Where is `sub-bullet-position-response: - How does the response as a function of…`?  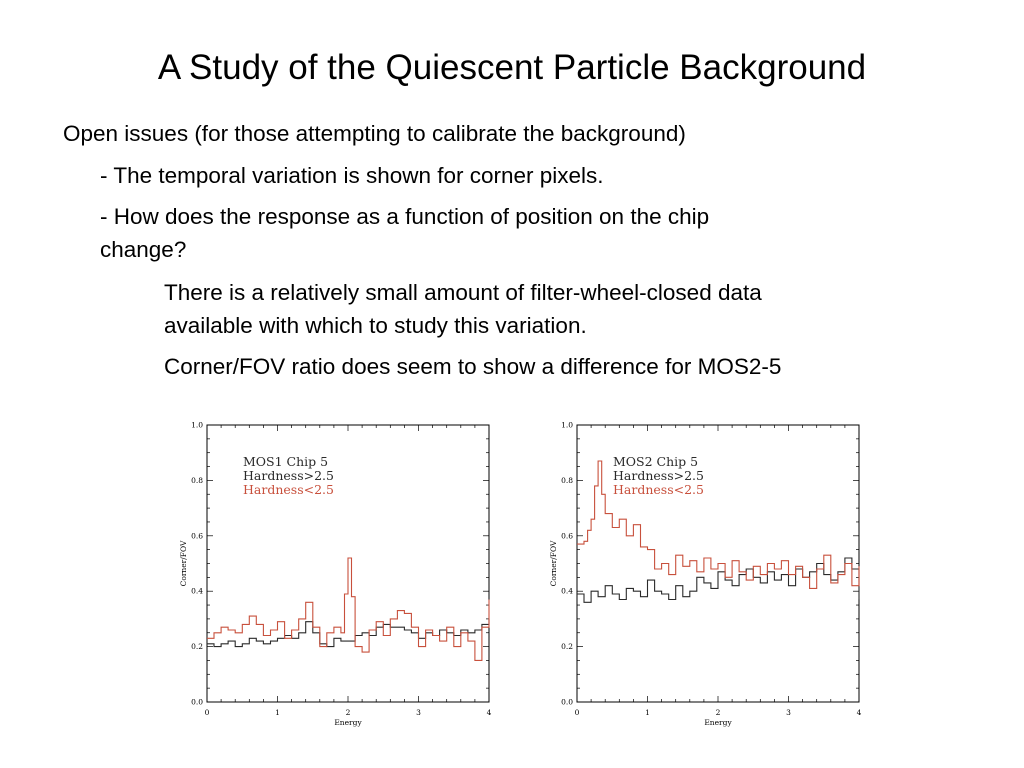
sub-bullet-position-response: - How does the response as a function of… is located at coordinates (405, 216).